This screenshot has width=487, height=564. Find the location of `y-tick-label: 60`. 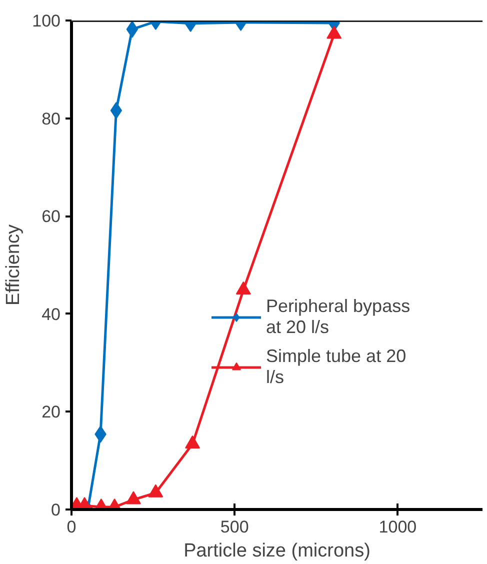

y-tick-label: 60 is located at coordinates (51, 216).